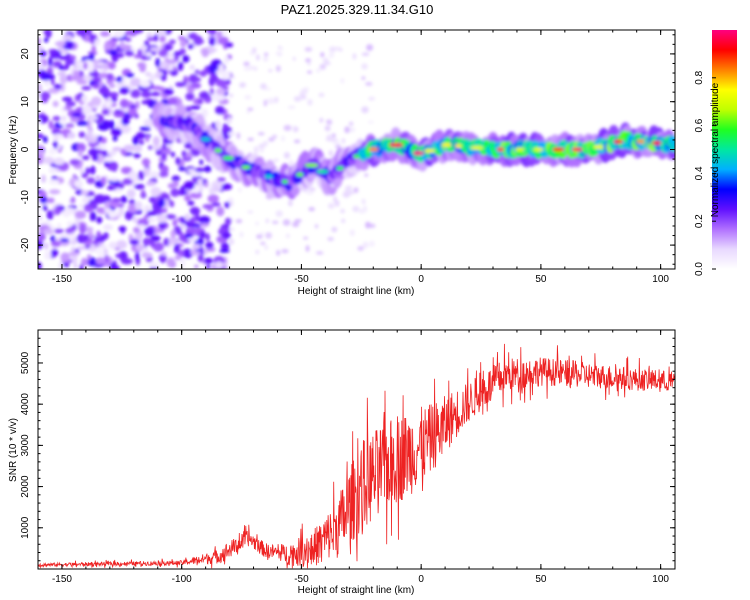 This screenshot has height=600, width=750. Describe the element at coordinates (25, 197) in the screenshot. I see `spectrogram-y-tick-label: -10` at that location.